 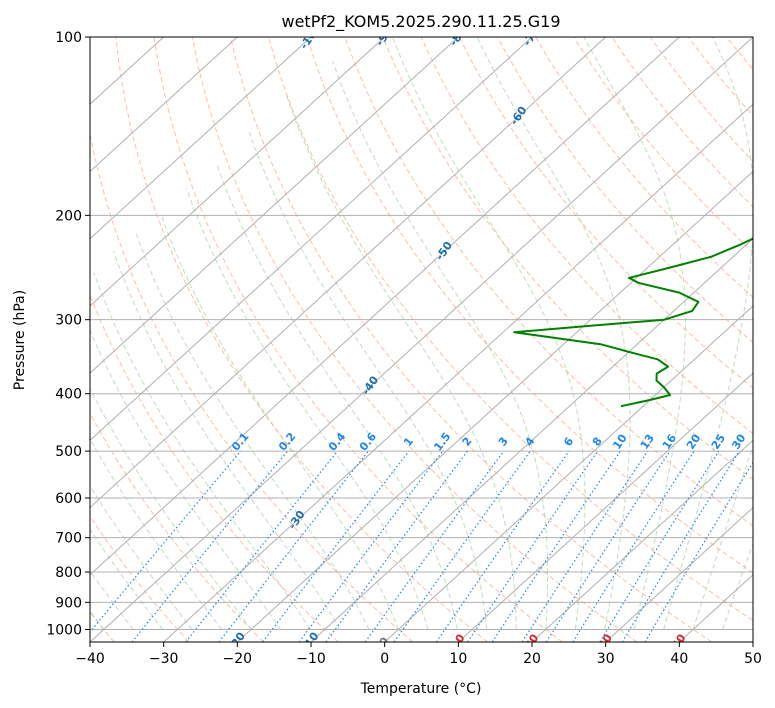 What do you see at coordinates (164, 659) in the screenshot?
I see `x-tick-label: −30` at bounding box center [164, 659].